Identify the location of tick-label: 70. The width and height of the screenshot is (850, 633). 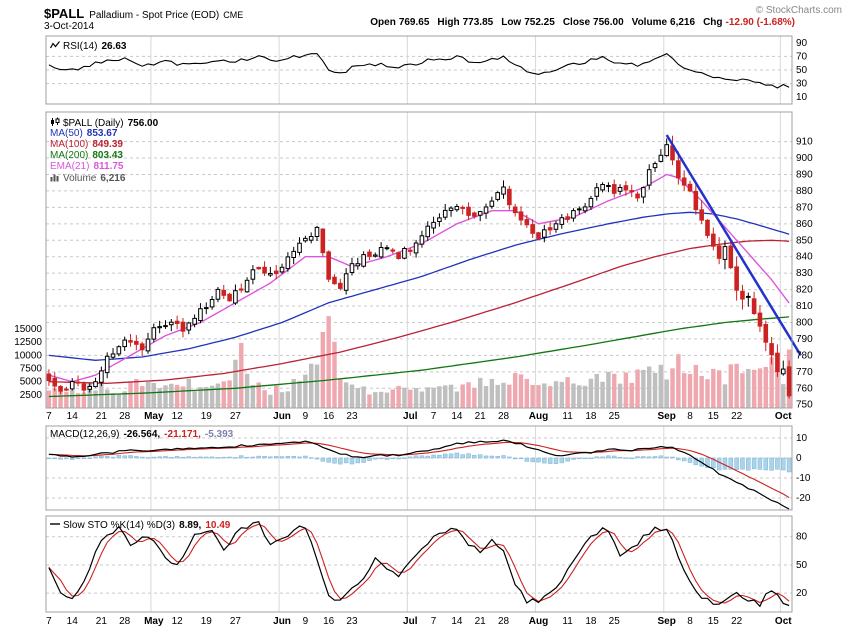
(802, 56).